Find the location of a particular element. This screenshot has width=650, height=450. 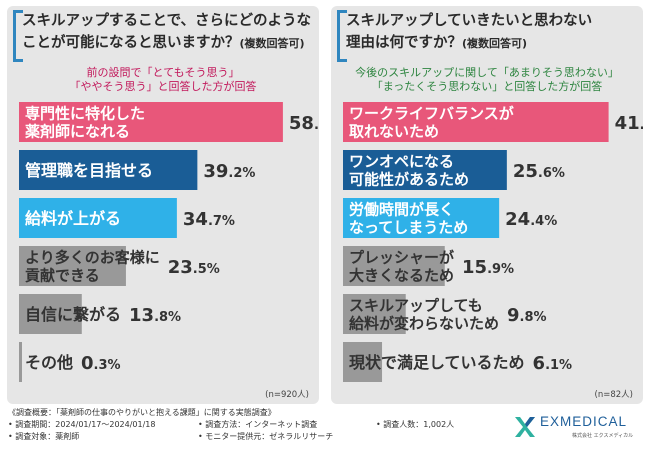

footer-method: • 調査方法：インターネット調査 is located at coordinates (258, 424).